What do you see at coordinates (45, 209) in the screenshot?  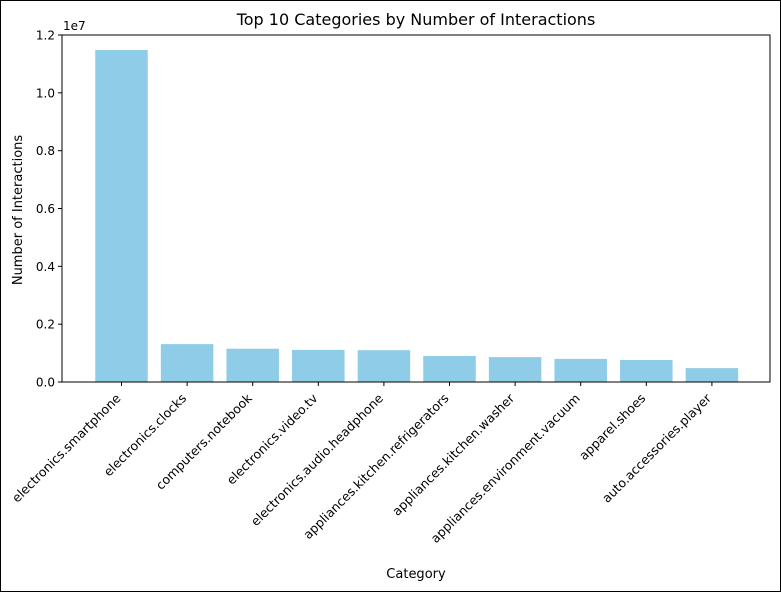 I see `y-tick-label: 0.6` at bounding box center [45, 209].